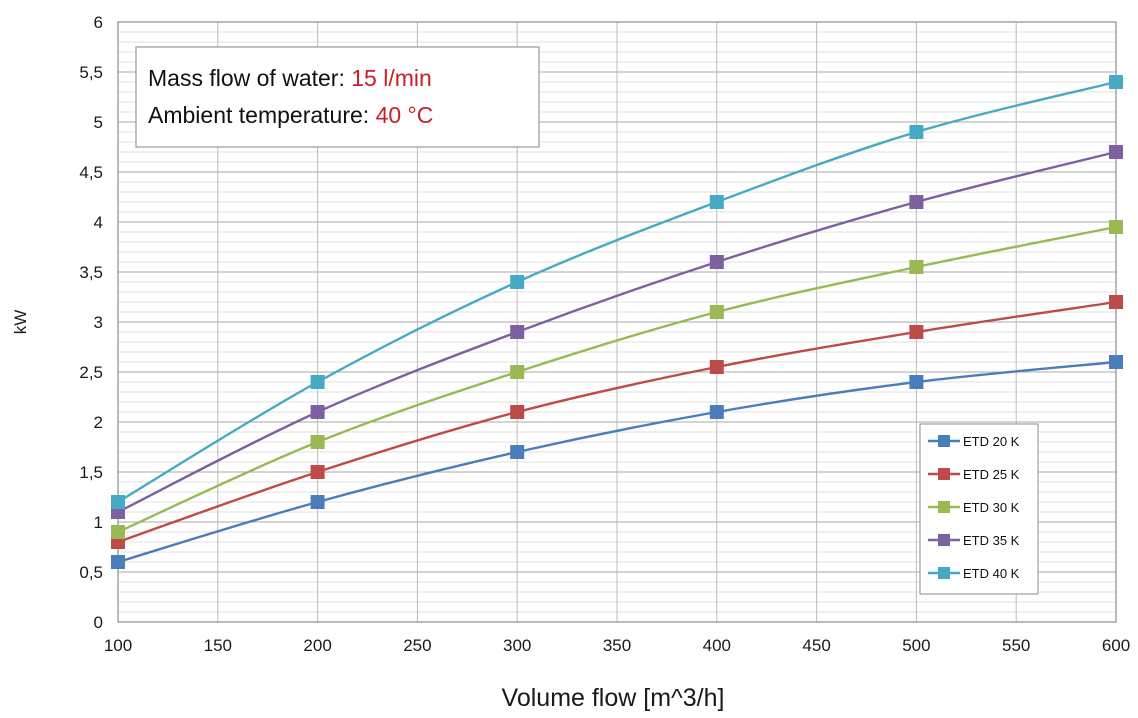 The image size is (1138, 718). I want to click on y-tick-label: 1,5, so click(91, 472).